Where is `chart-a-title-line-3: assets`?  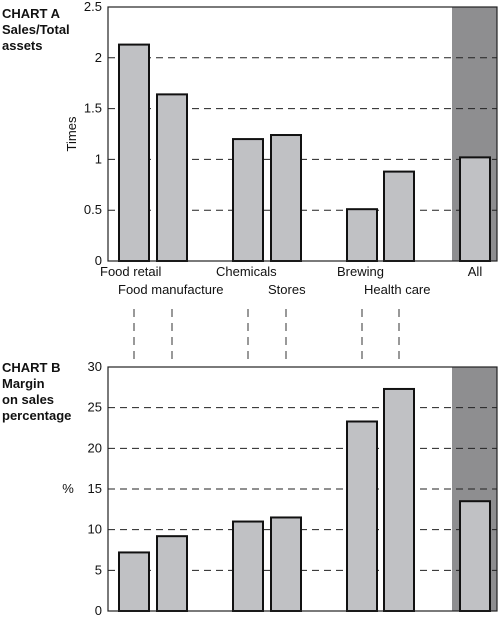
chart-a-title-line-3: assets is located at coordinates (22, 45).